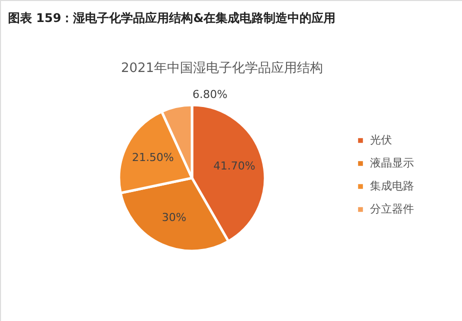 This screenshot has width=462, height=321. I want to click on legend-label: 分立器件, so click(392, 209).